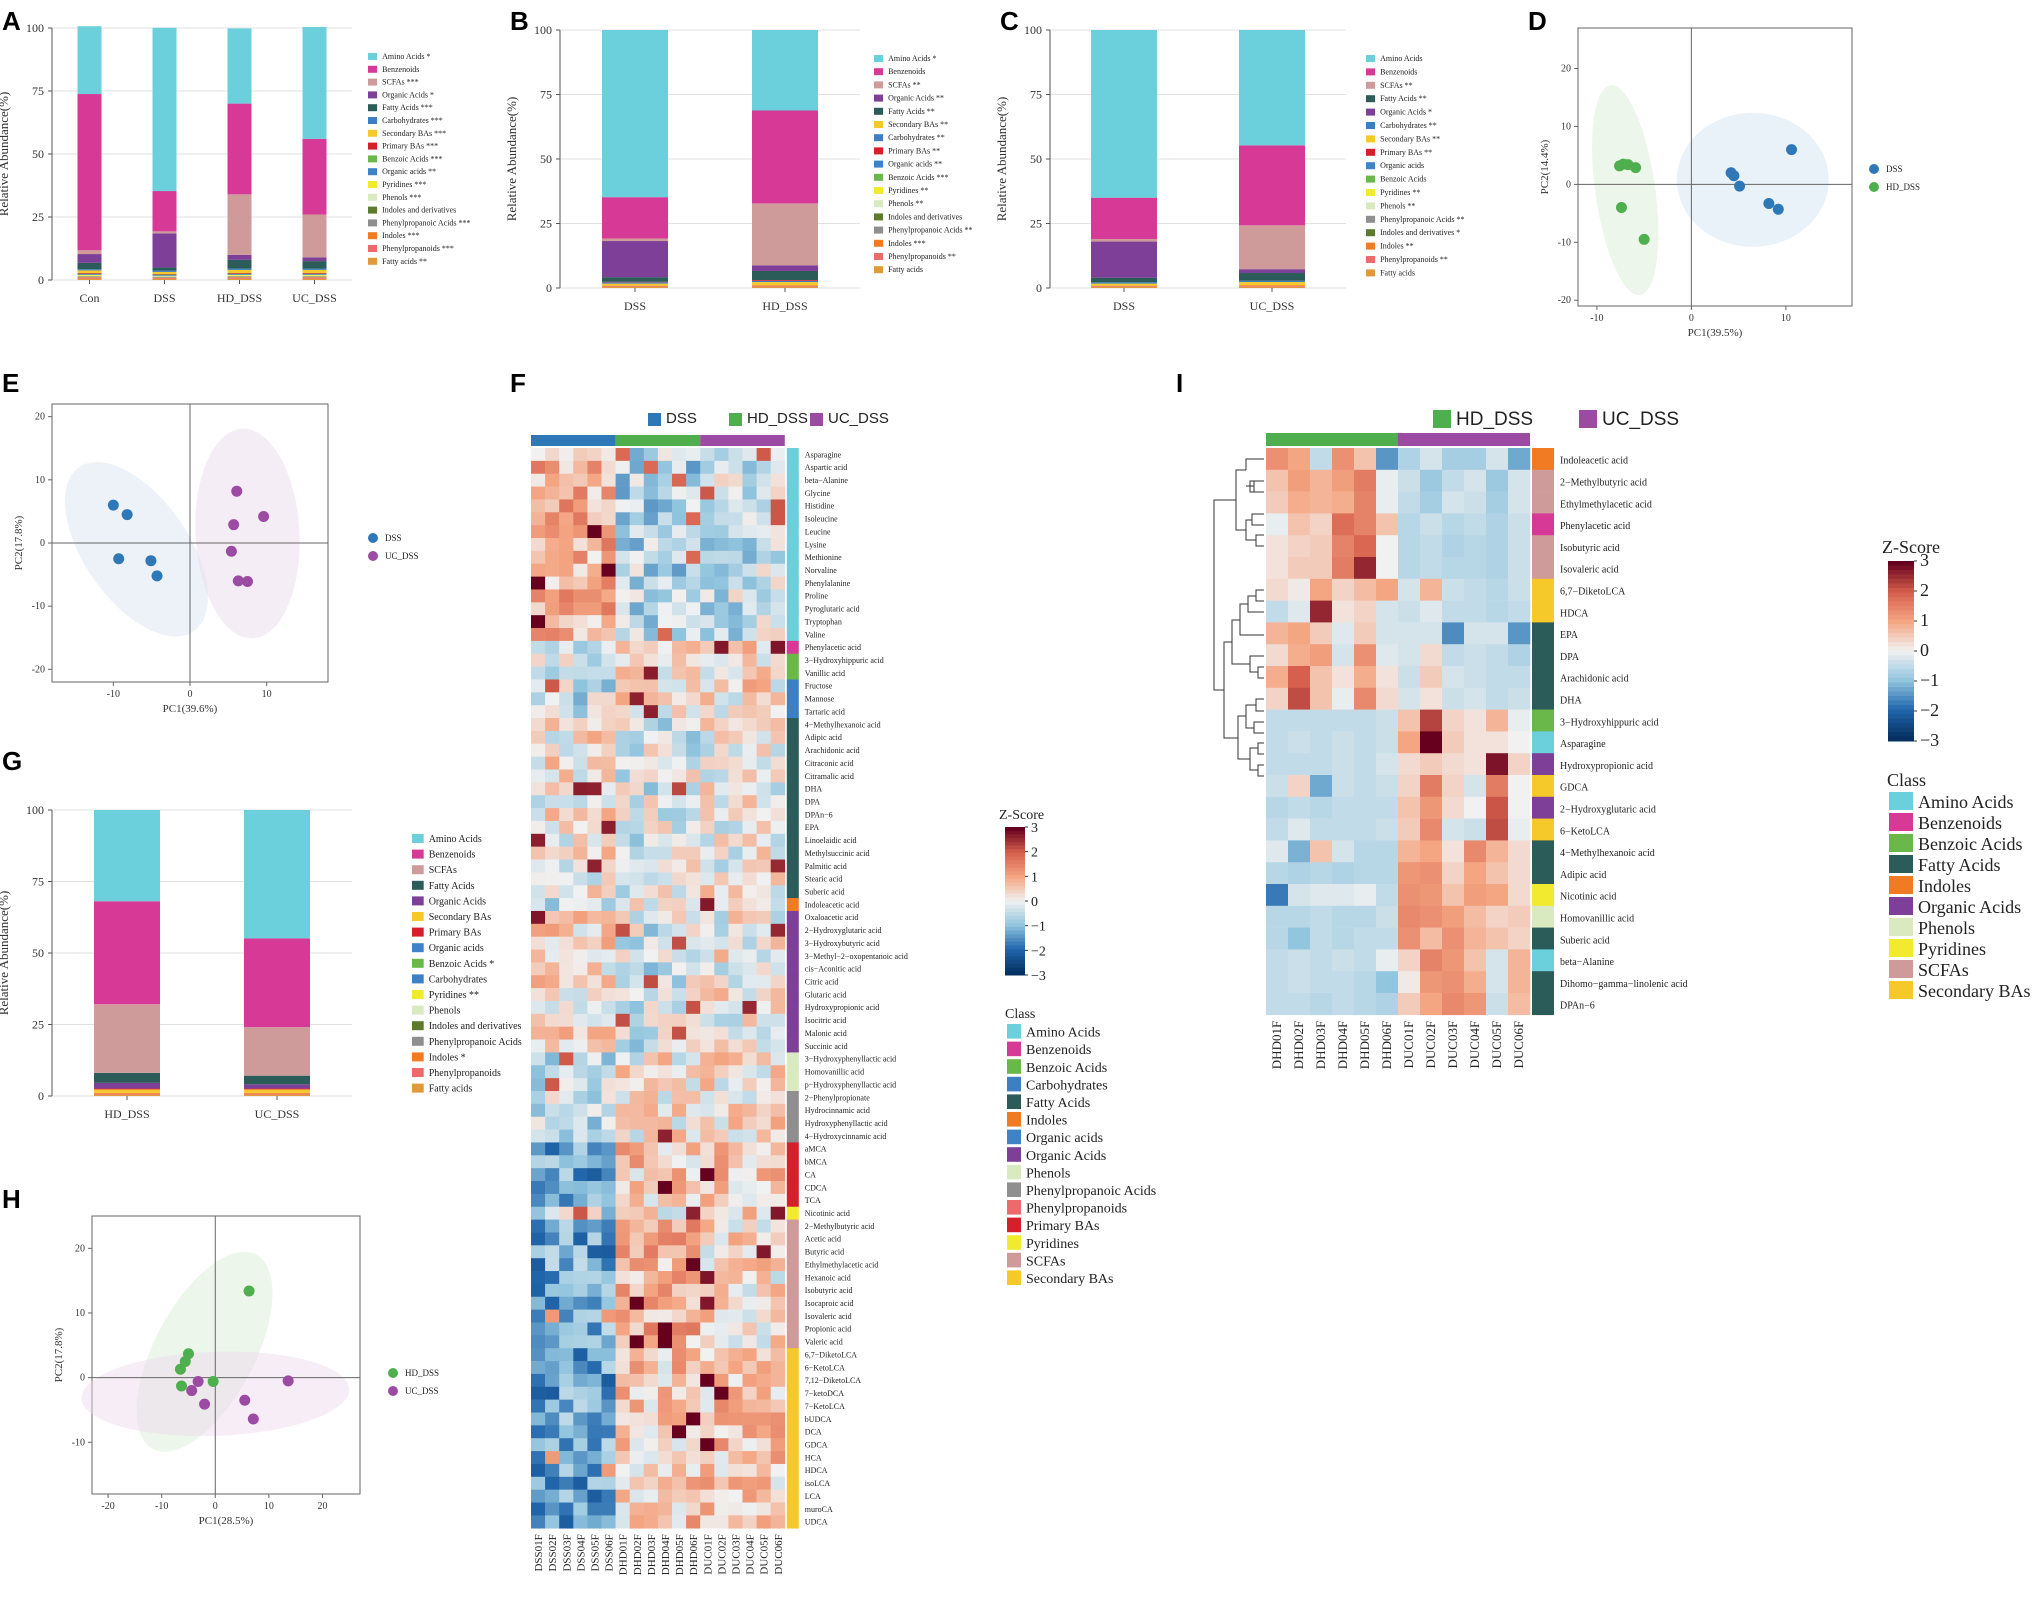  What do you see at coordinates (314, 276) in the screenshot?
I see `bar-segment-indoles-and-derivatives` at bounding box center [314, 276].